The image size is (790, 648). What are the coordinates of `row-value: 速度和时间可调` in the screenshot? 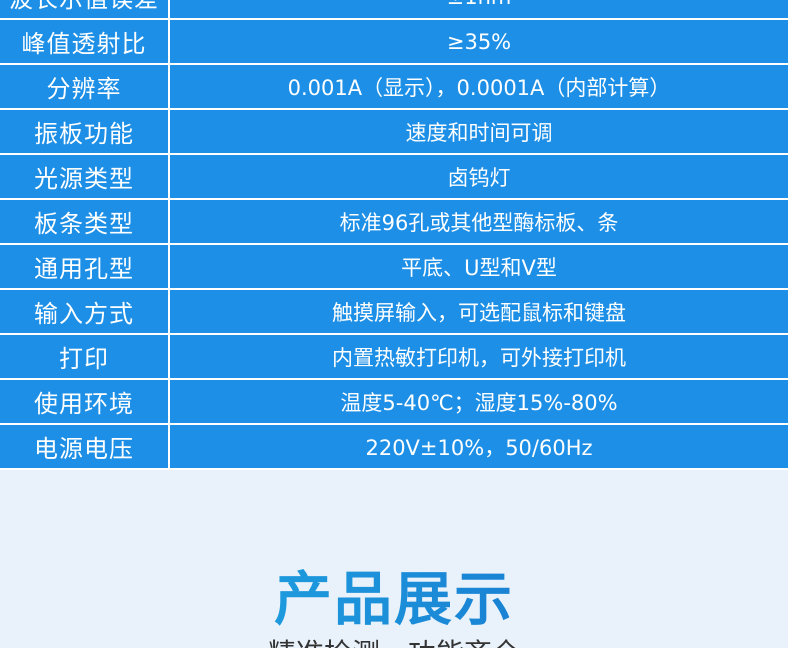 It's located at (479, 131).